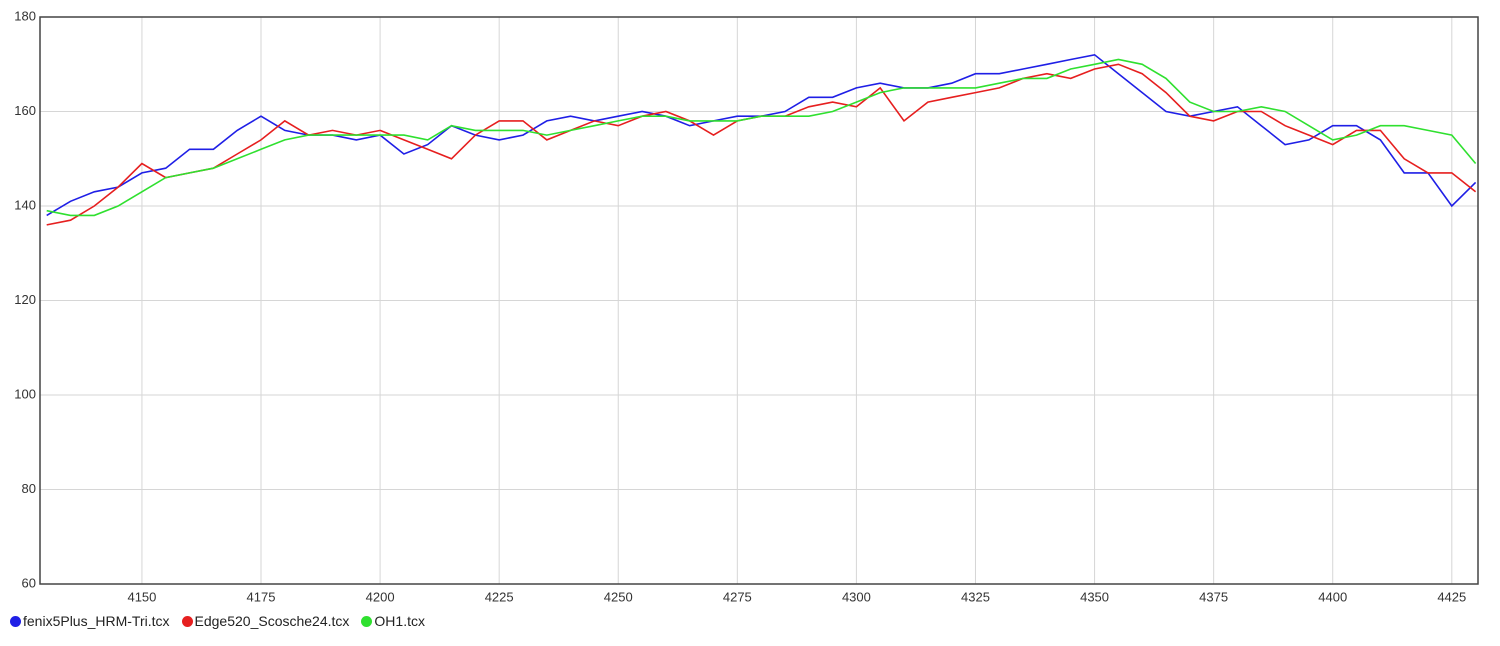  What do you see at coordinates (737, 596) in the screenshot?
I see `x-tick-label: 4275` at bounding box center [737, 596].